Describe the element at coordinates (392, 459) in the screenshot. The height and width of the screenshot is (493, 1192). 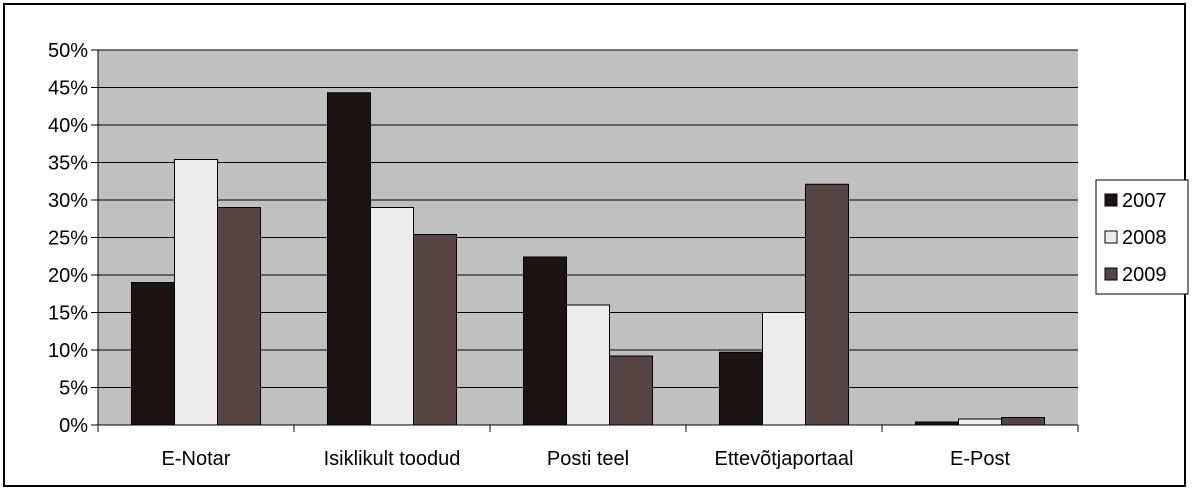
I see `x-tick-label: Isiklikult toodud` at that location.